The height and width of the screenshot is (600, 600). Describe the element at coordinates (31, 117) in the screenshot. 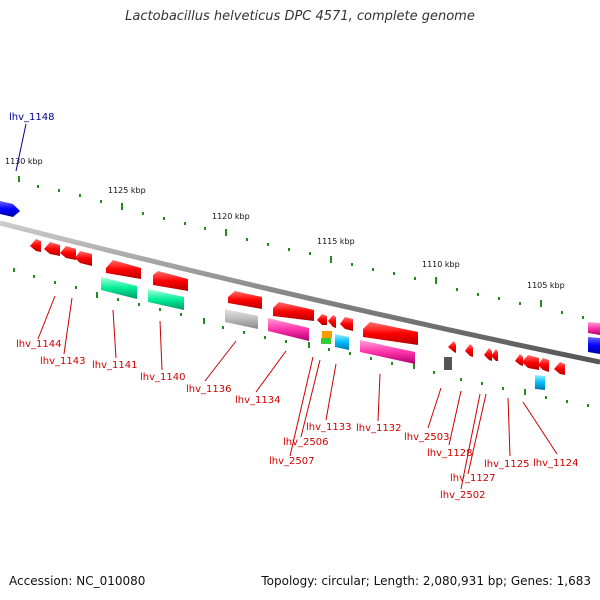

I see `gene-label: lhv_1148` at that location.